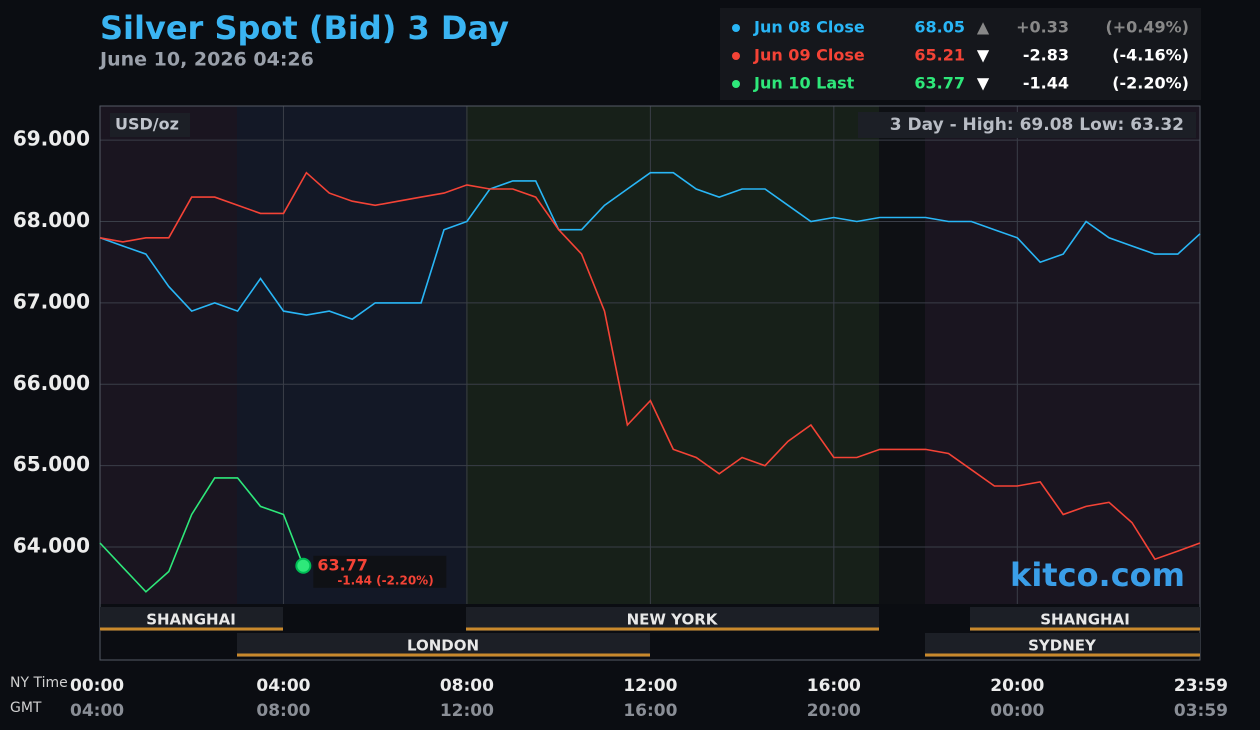 The image size is (1260, 730). I want to click on x2-tick-label: 20:00, so click(834, 711).